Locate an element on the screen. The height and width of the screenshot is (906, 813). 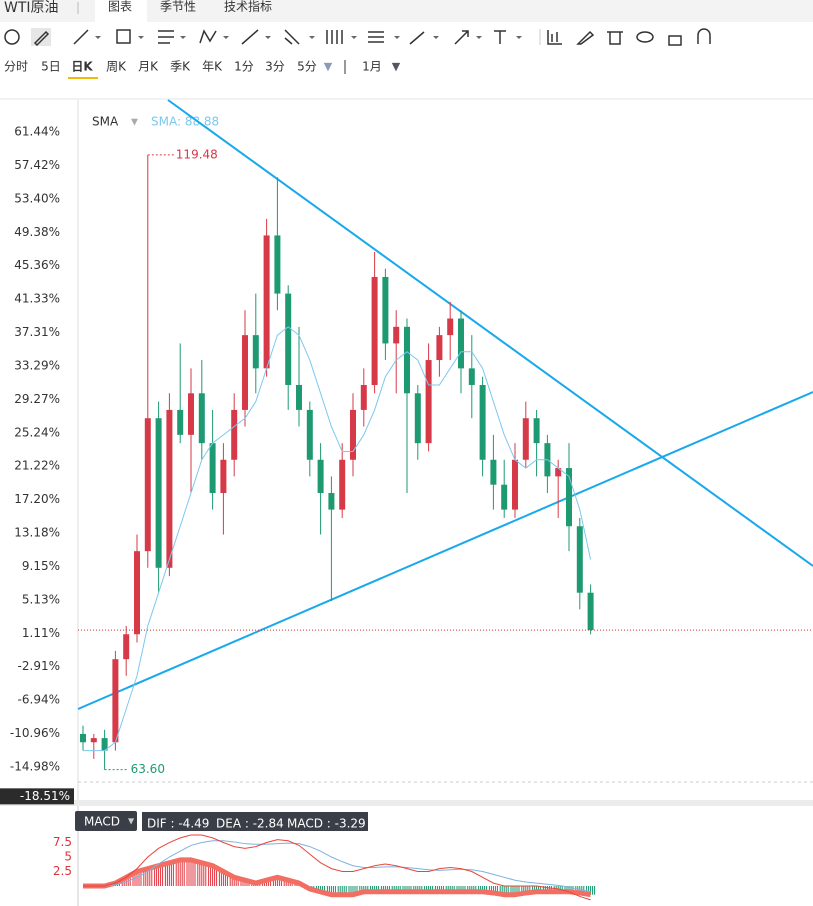
tab: 图表 is located at coordinates (120, 7).